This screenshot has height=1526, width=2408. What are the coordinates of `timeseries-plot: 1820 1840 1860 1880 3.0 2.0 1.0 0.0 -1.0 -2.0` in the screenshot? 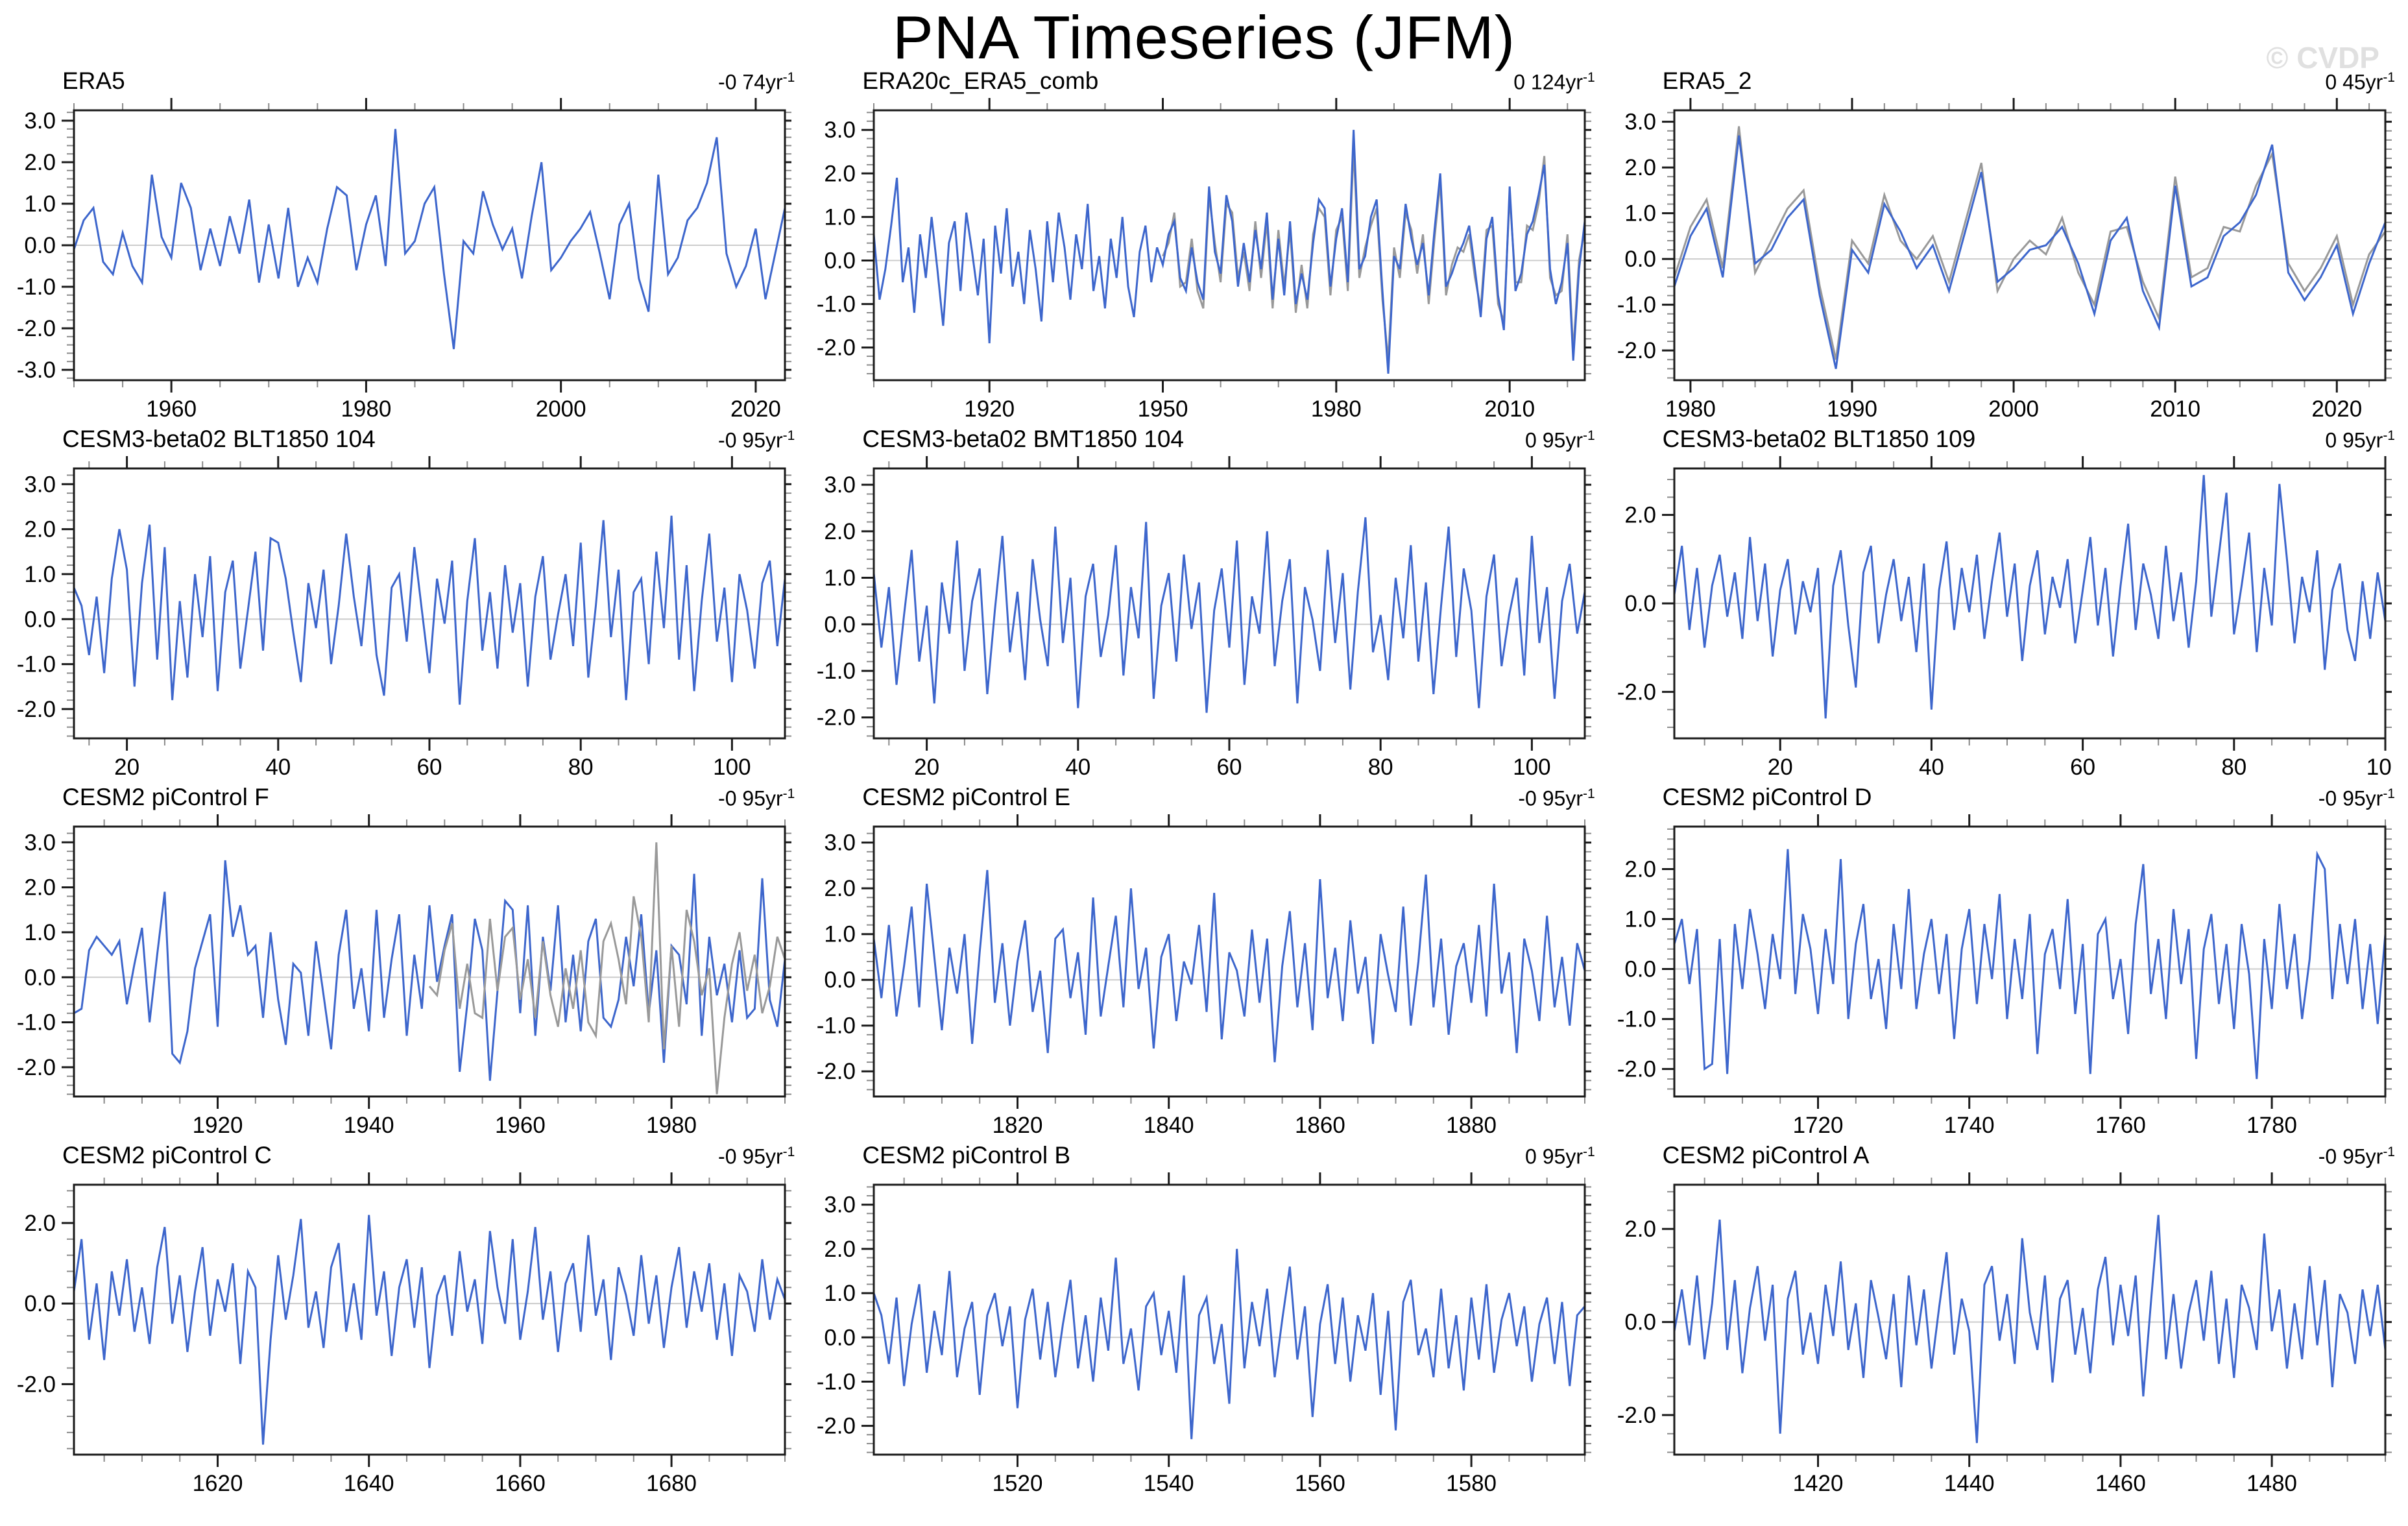 It's located at (1204, 976).